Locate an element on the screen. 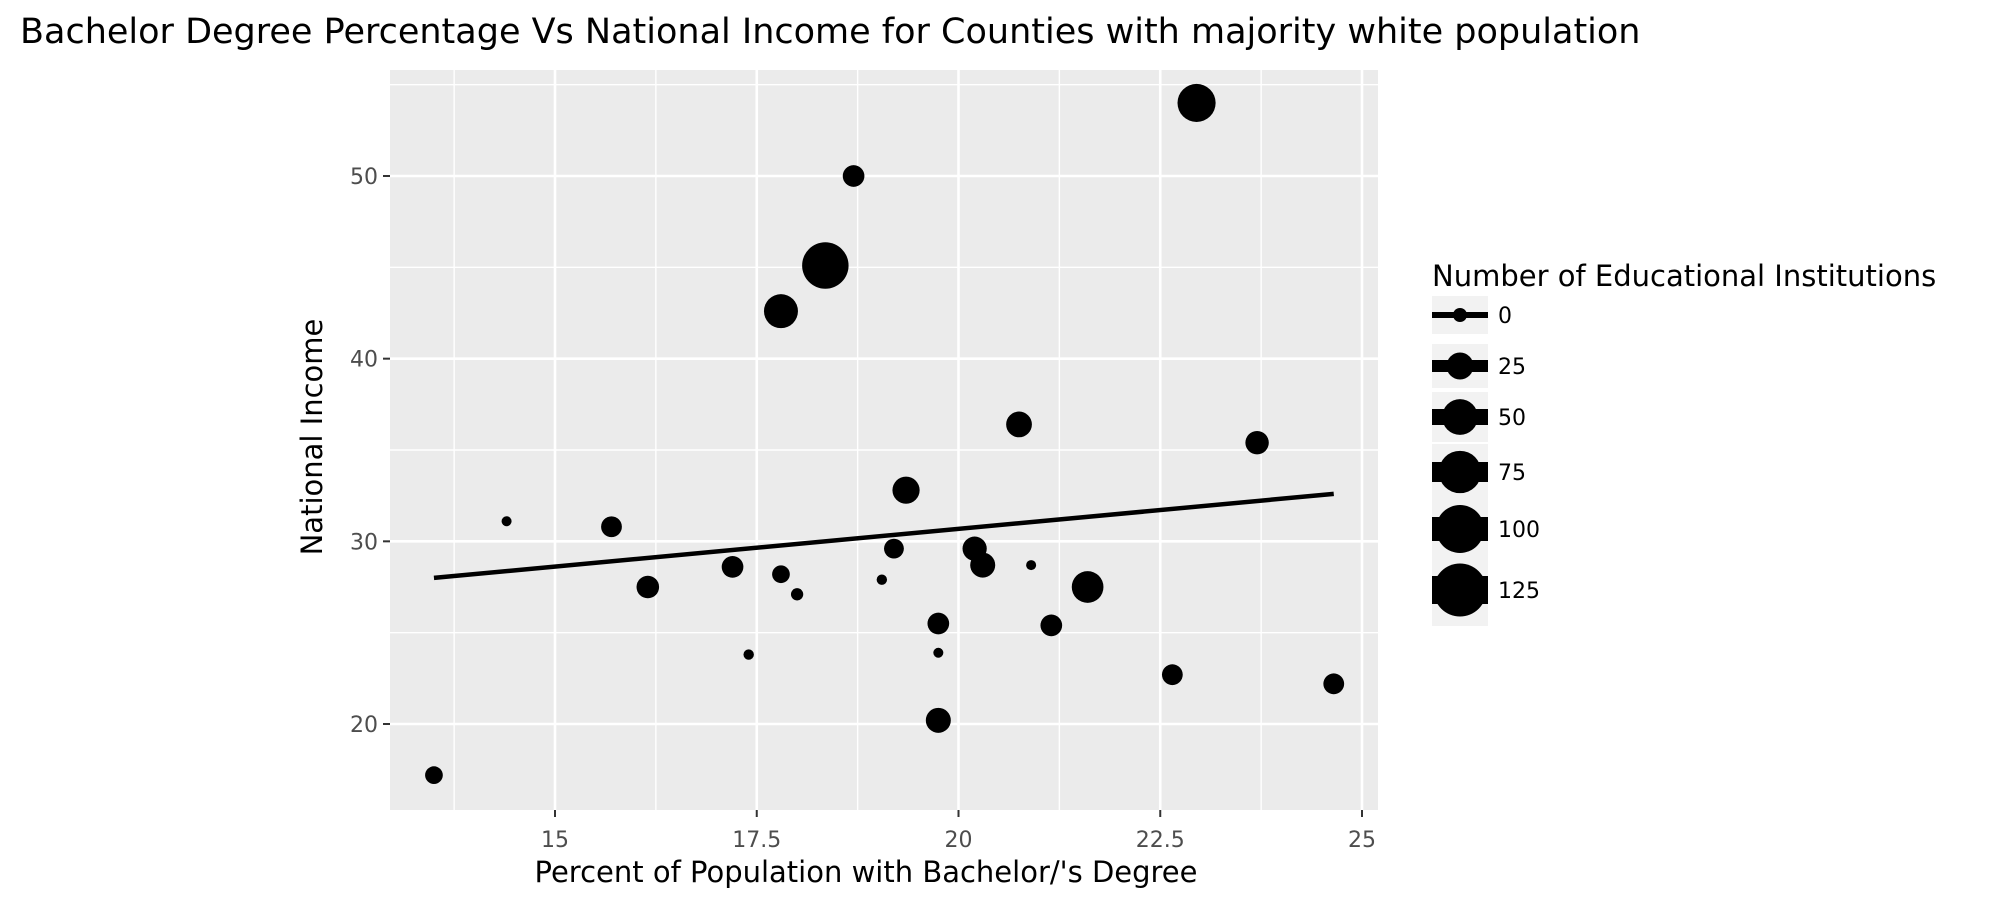  legend-label: 25 is located at coordinates (1512, 367).